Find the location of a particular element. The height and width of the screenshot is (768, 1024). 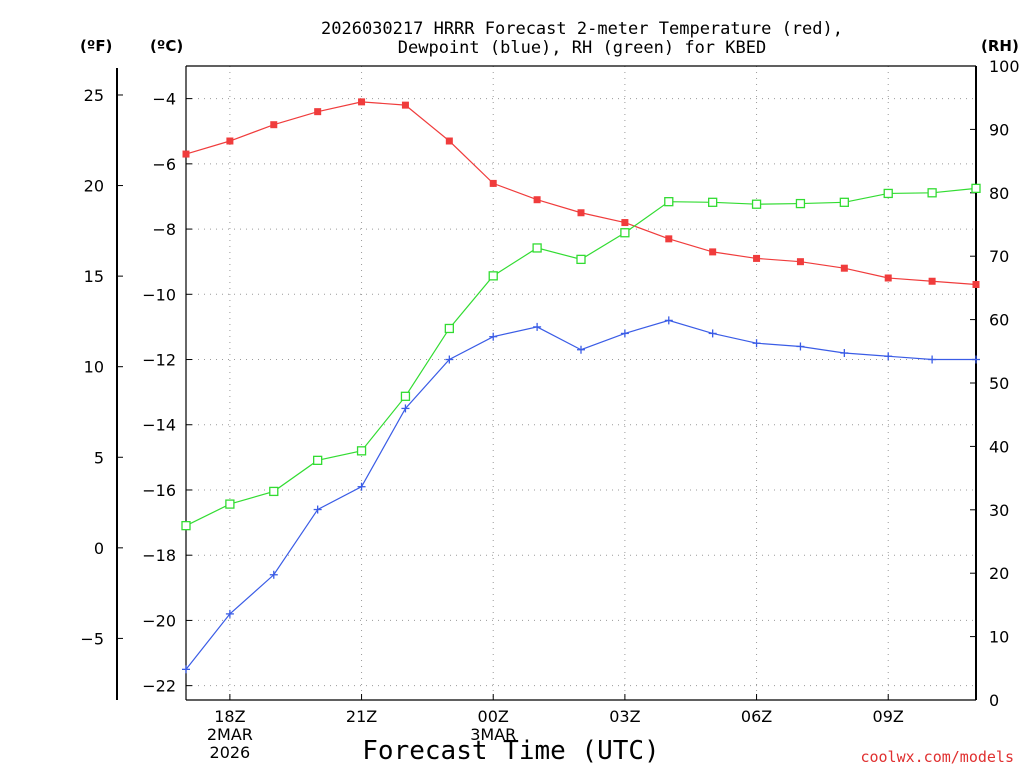

fahrenheit-axis-unit: (ºF) is located at coordinates (96, 46).